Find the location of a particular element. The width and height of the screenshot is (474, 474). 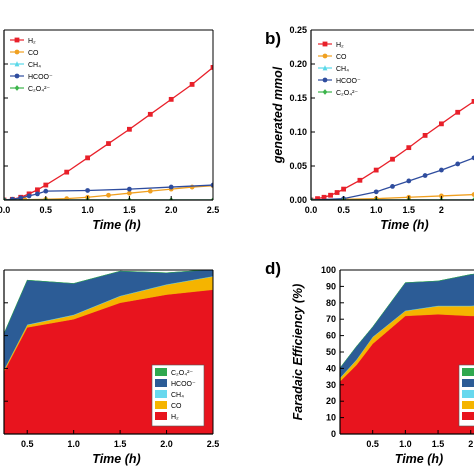

y-tick-label: 0 is located at coordinates (333, 434).